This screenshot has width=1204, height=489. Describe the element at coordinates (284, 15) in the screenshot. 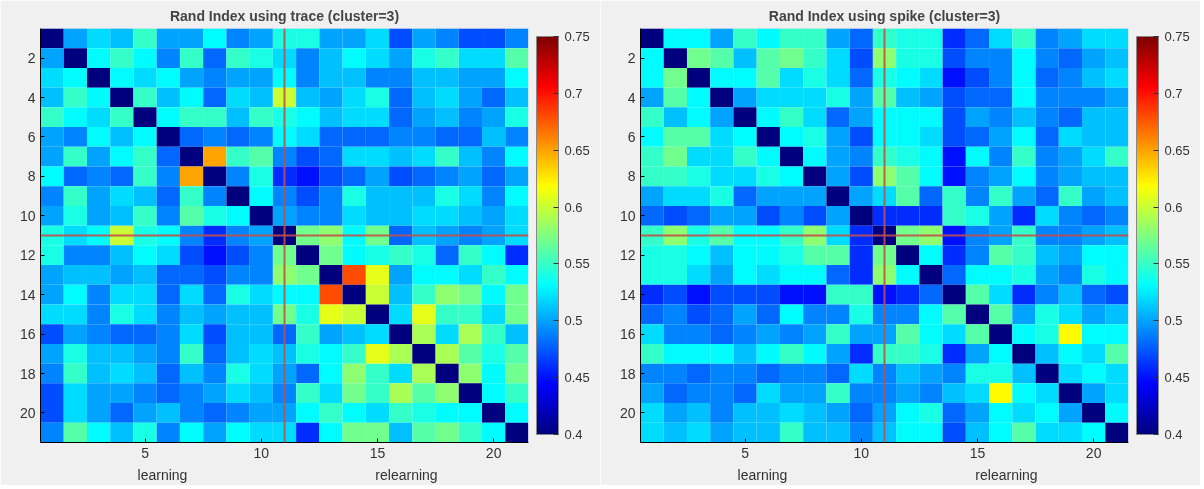

I see `chart-title: Rand Index using trace (cluster=3)` at that location.